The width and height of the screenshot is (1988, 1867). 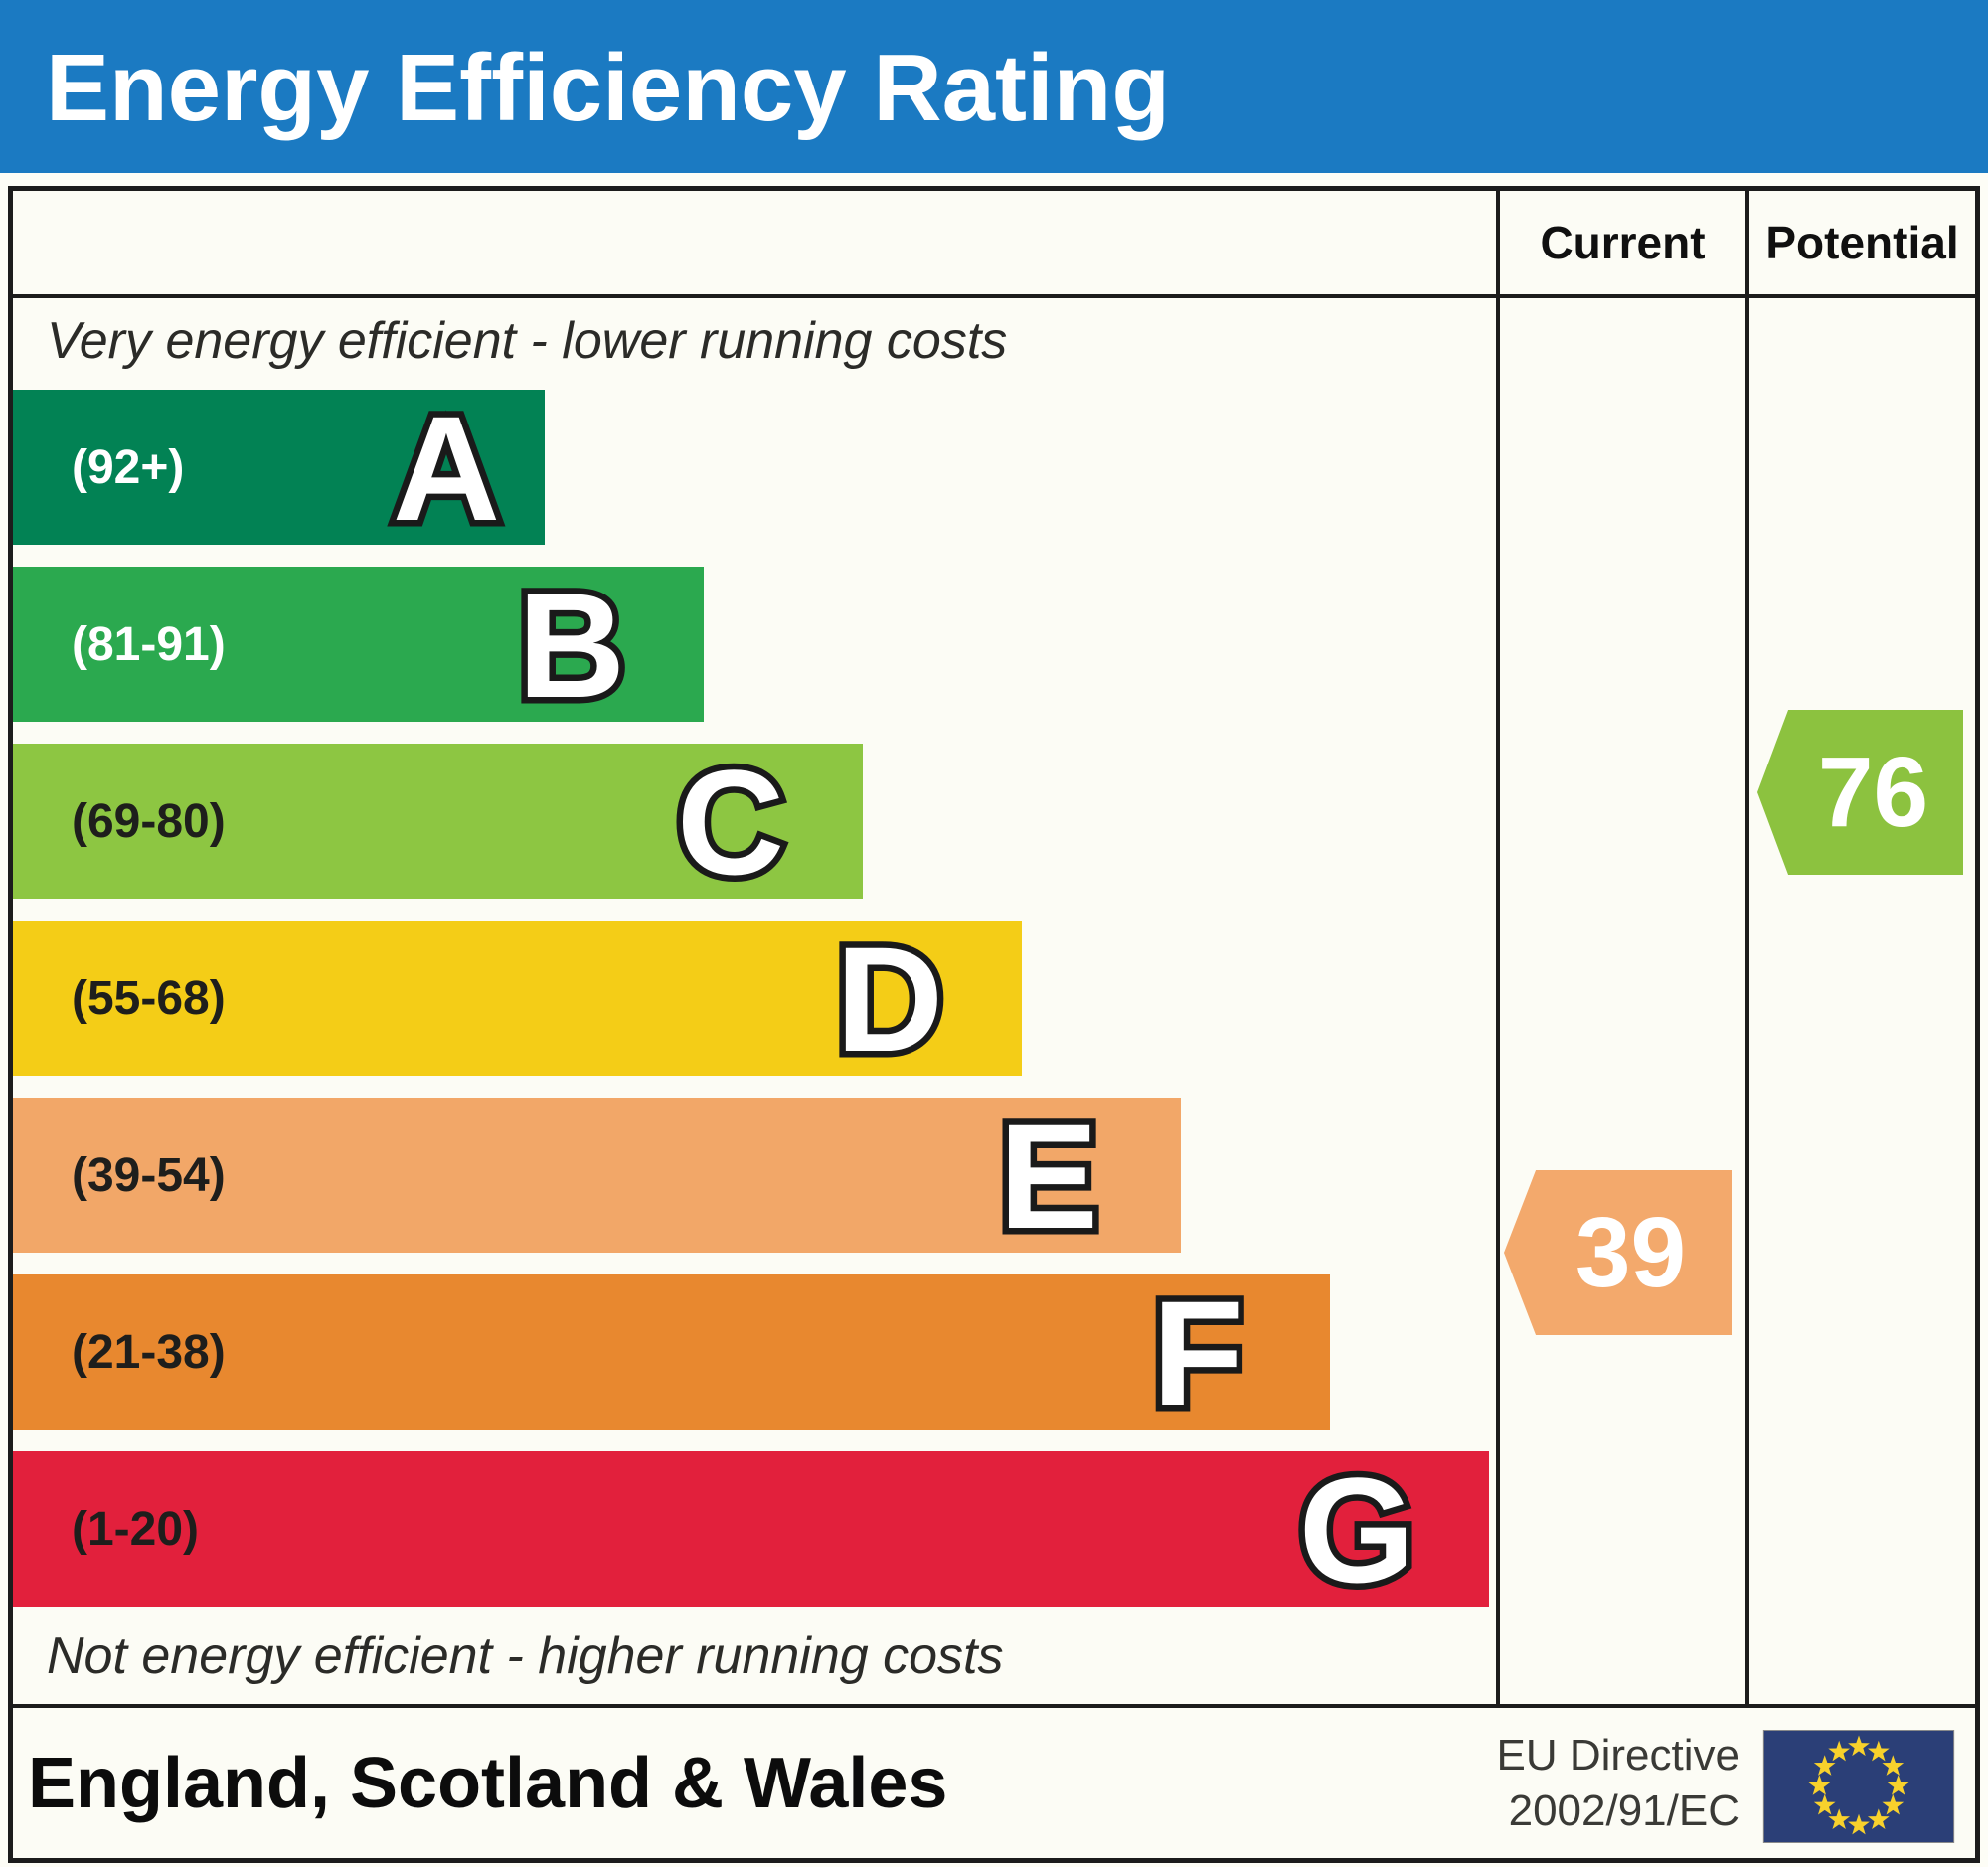 What do you see at coordinates (597, 1176) in the screenshot?
I see `band-e: (39-54)` at bounding box center [597, 1176].